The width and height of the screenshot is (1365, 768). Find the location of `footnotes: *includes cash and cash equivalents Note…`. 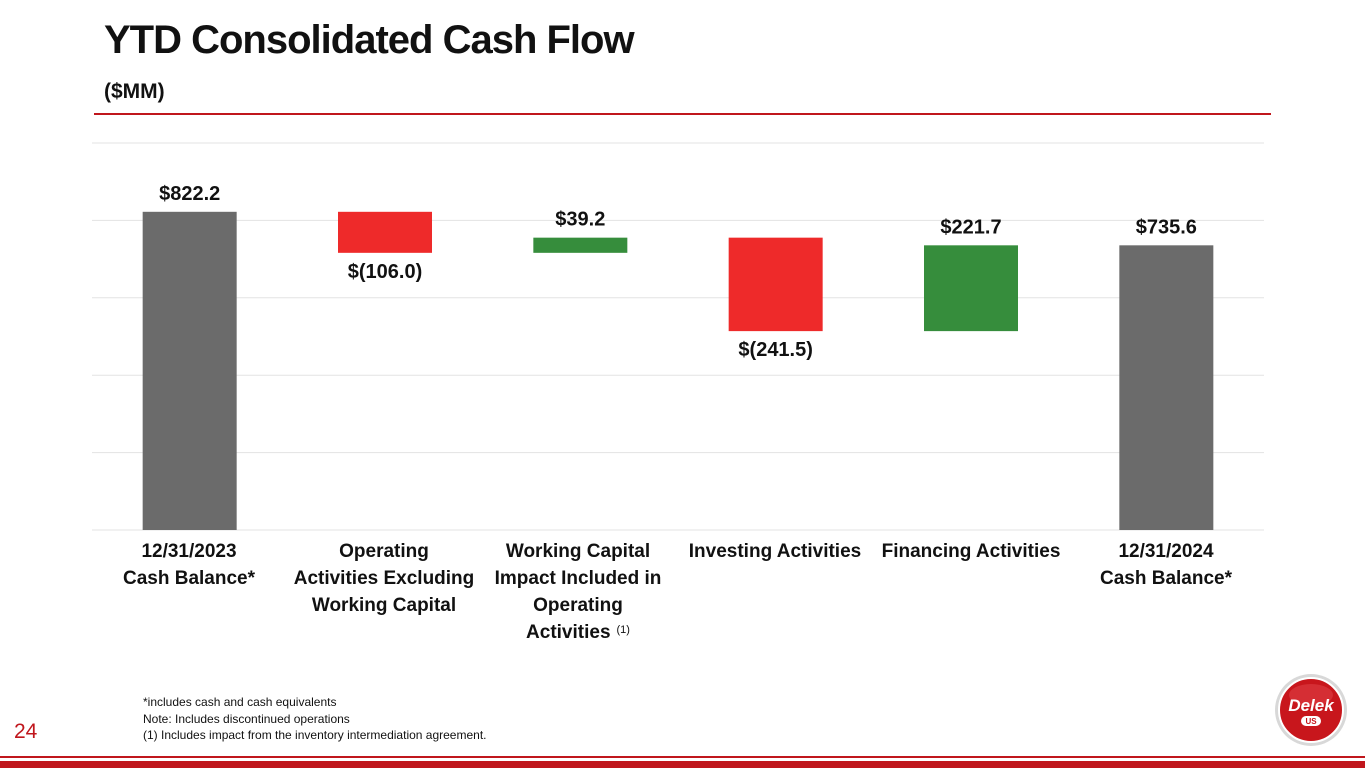

footnotes: *includes cash and cash equivalents Note… is located at coordinates (315, 719).